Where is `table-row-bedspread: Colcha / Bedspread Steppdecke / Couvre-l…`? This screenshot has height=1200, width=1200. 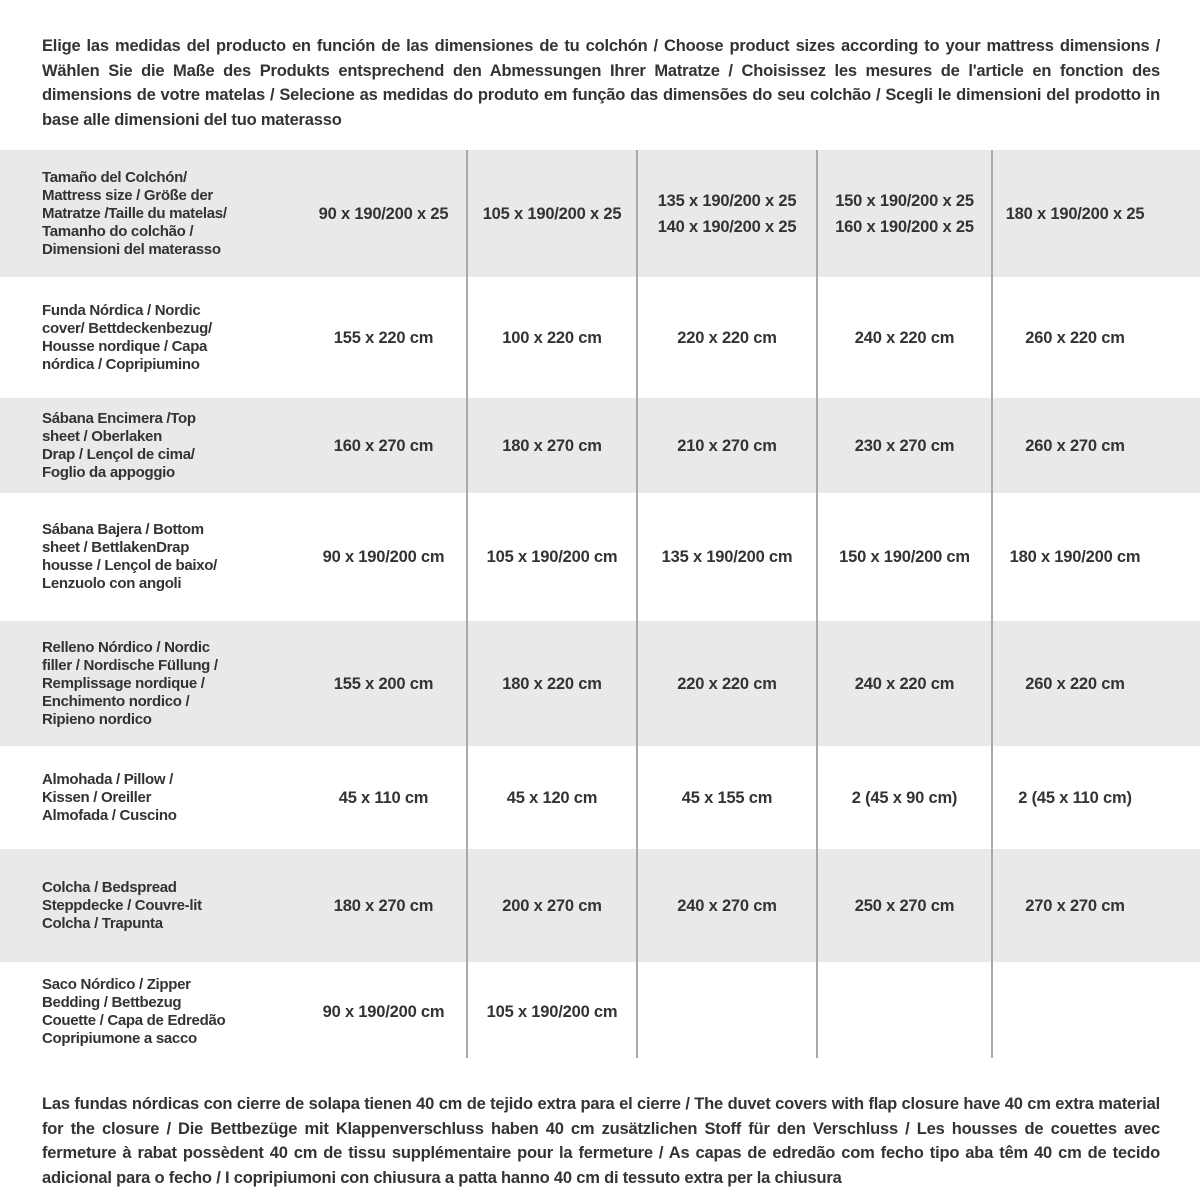
table-row-bedspread: Colcha / Bedspread Steppdecke / Couvre-l… is located at coordinates (600, 905).